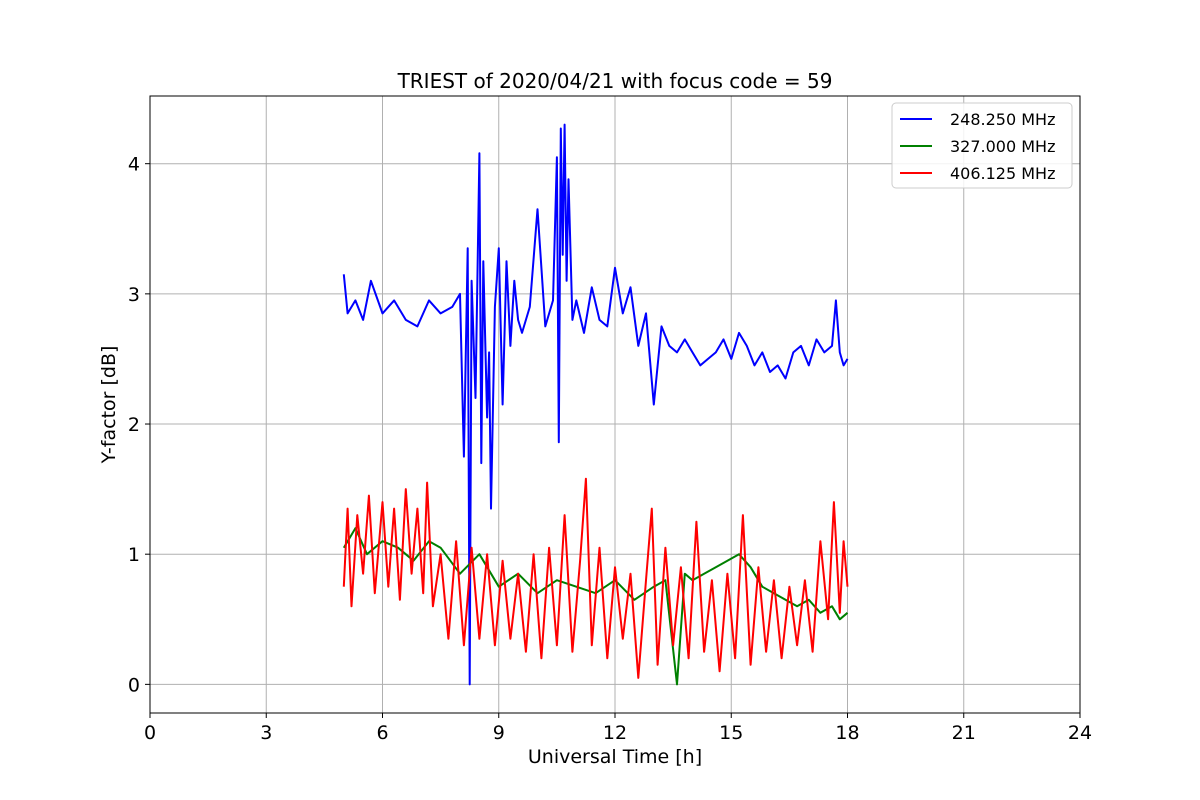  What do you see at coordinates (1080, 733) in the screenshot?
I see `x-tick-label: 24` at bounding box center [1080, 733].